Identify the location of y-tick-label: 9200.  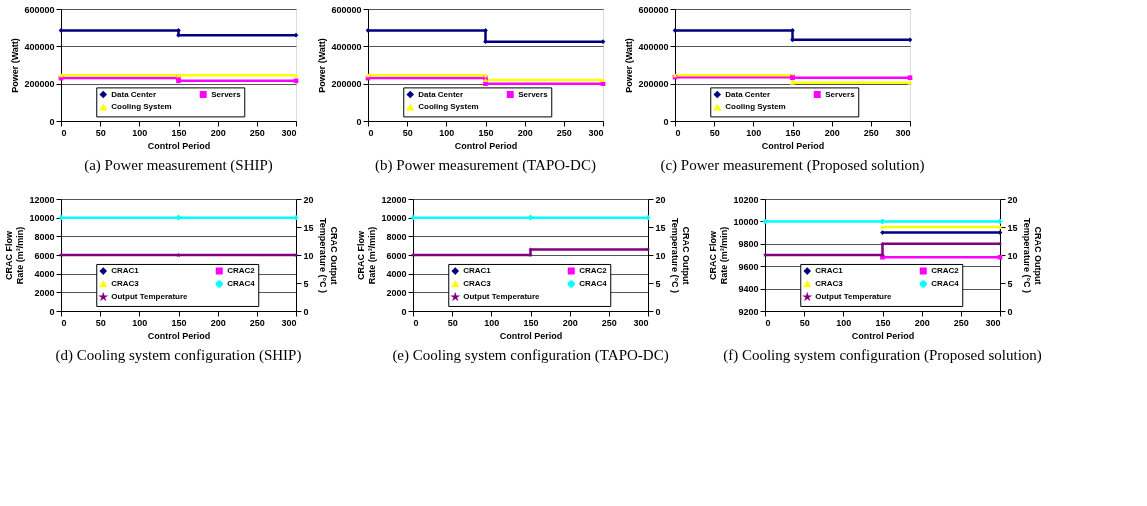
(748, 311).